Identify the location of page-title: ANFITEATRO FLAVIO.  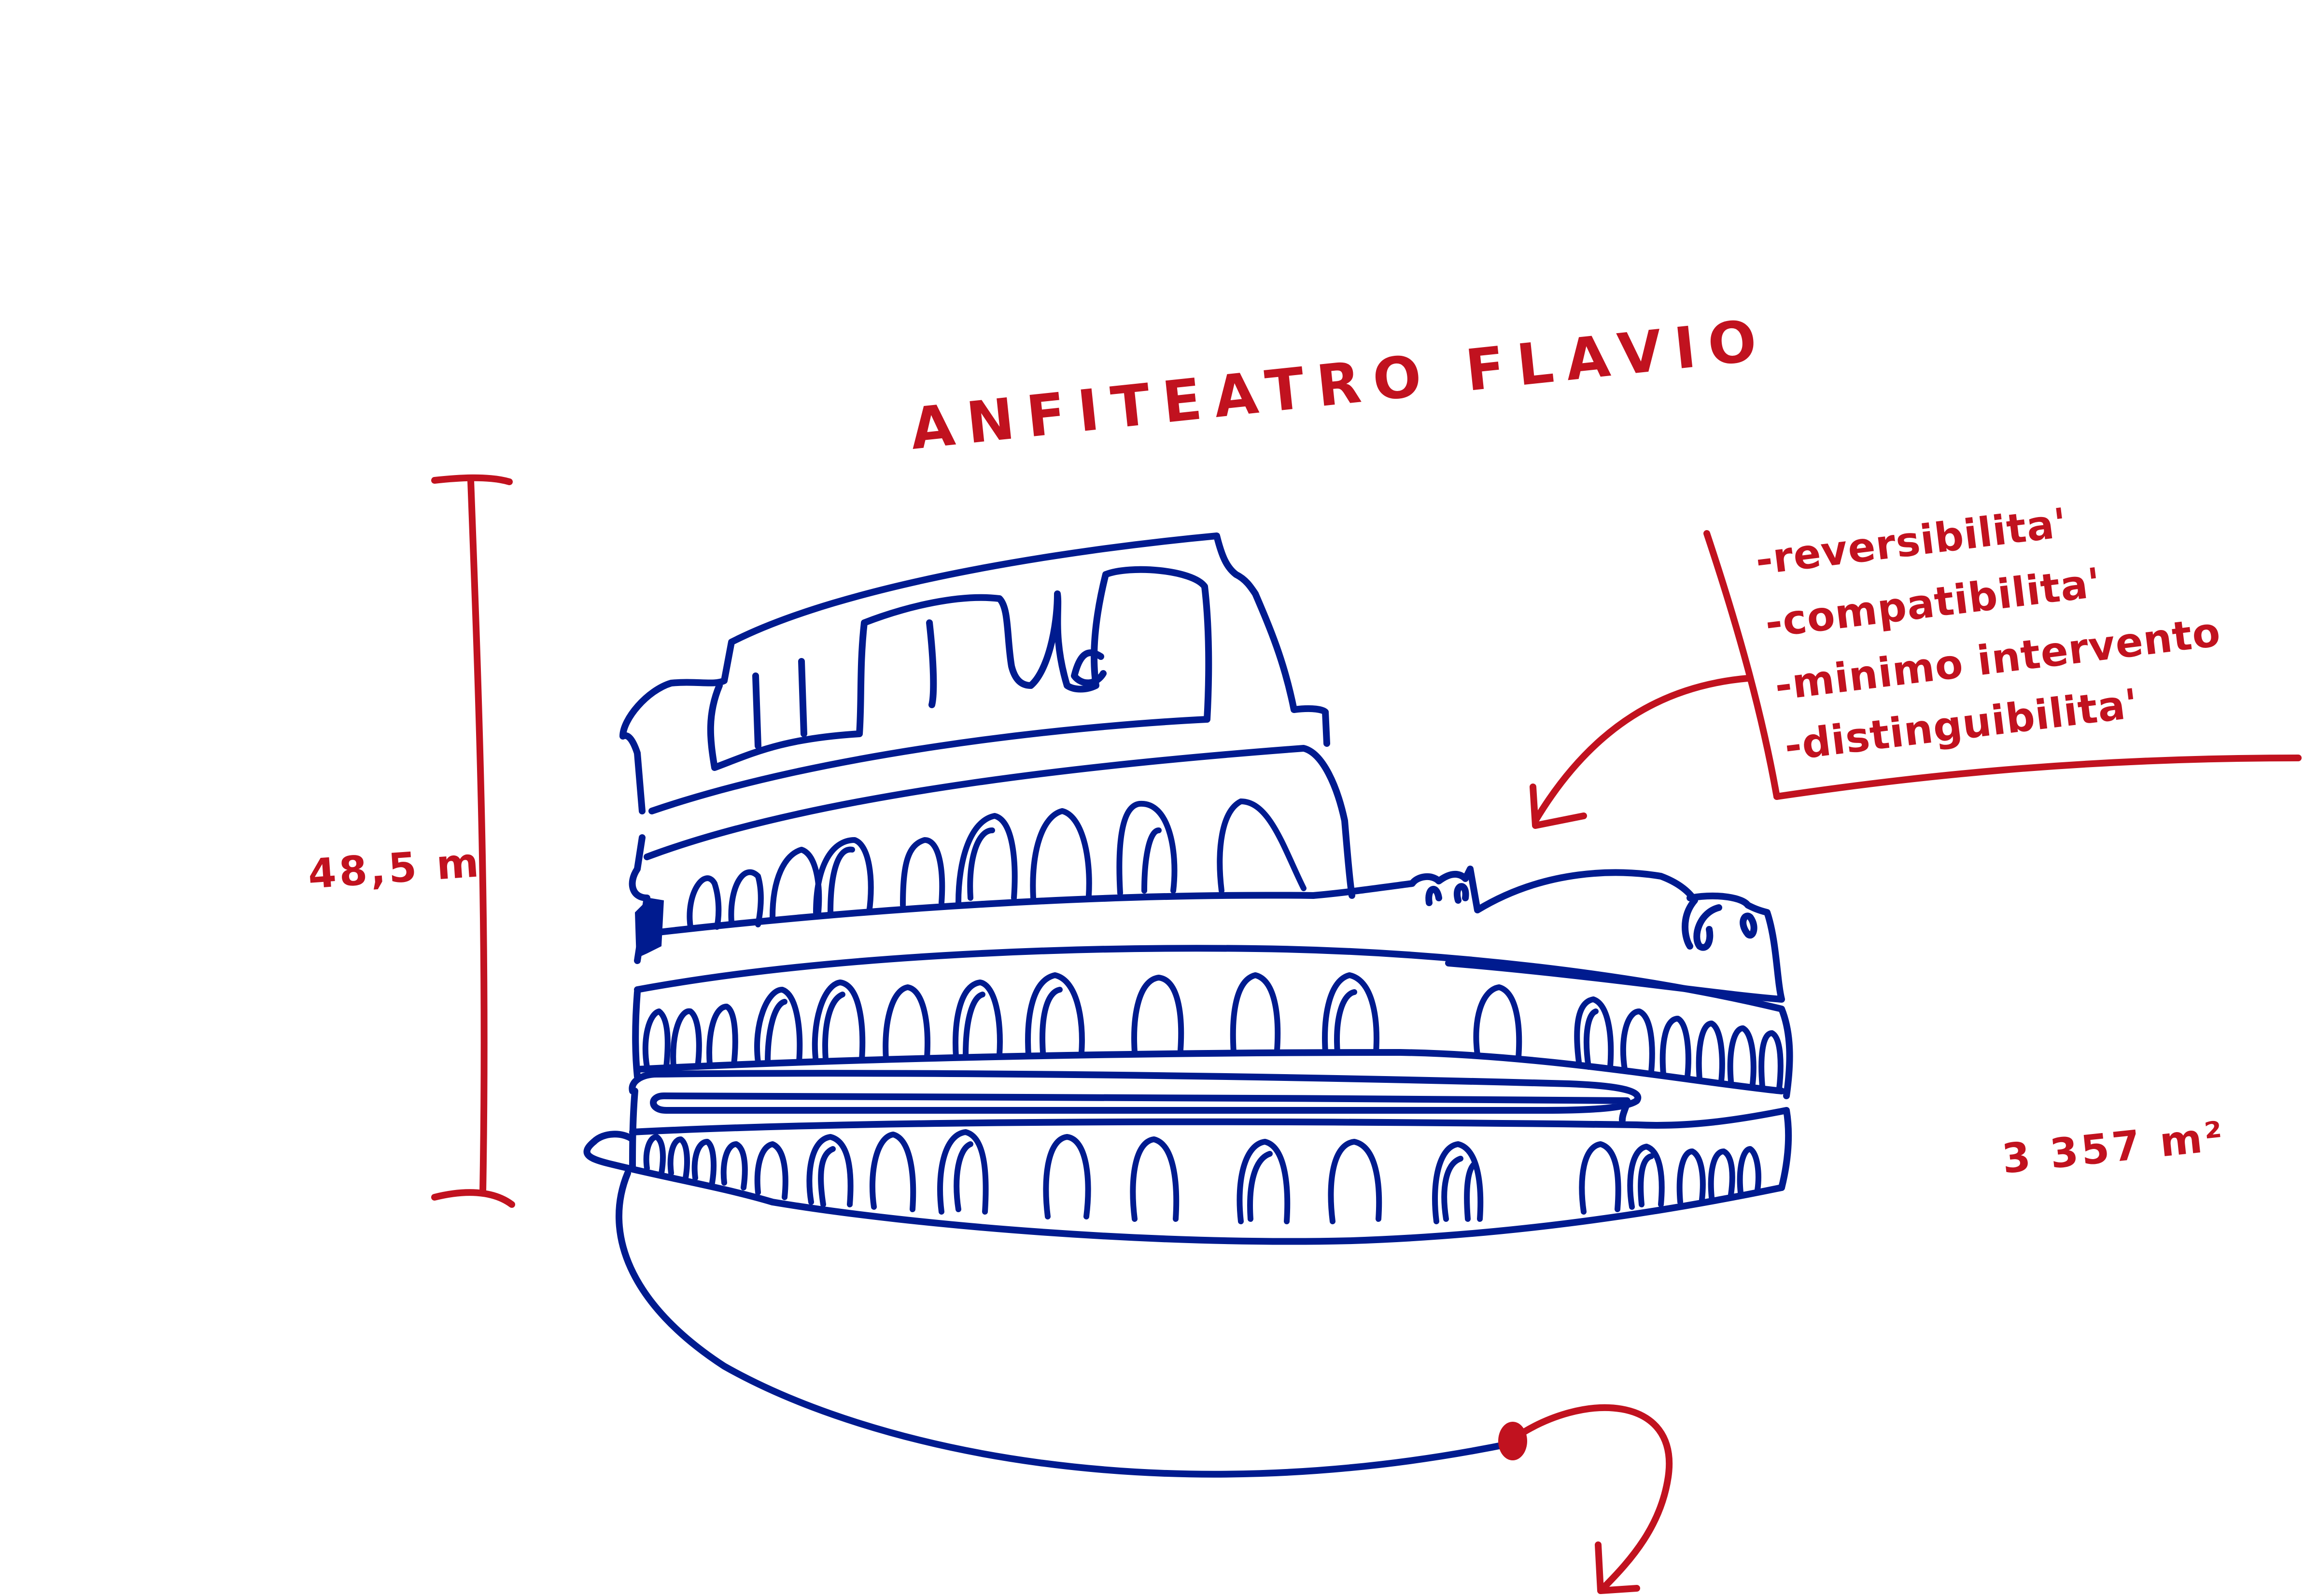
(1339, 384).